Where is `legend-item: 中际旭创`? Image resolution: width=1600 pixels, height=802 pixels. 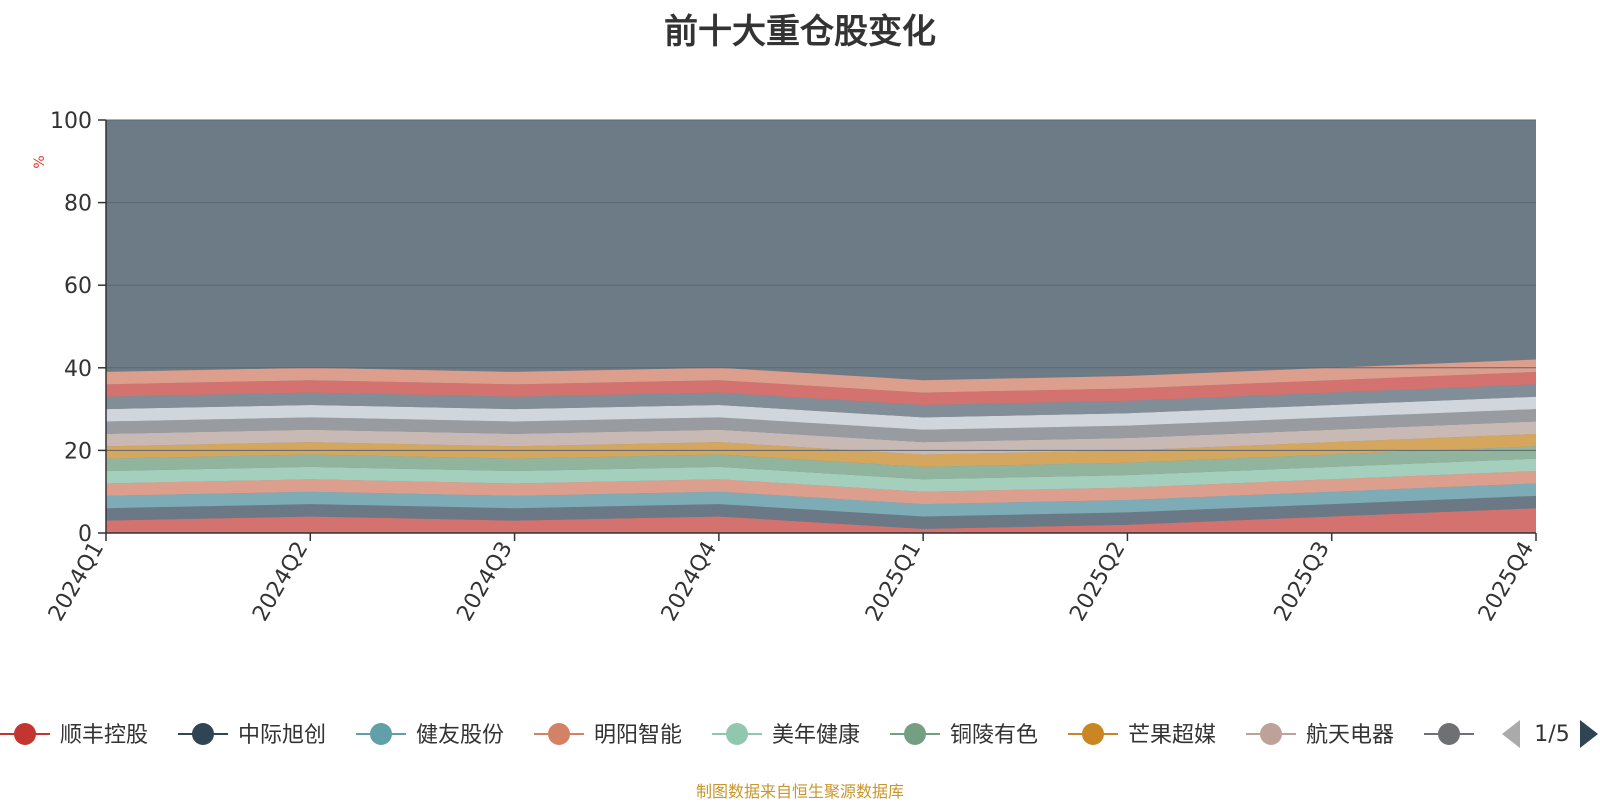 legend-item: 中际旭创 is located at coordinates (252, 735).